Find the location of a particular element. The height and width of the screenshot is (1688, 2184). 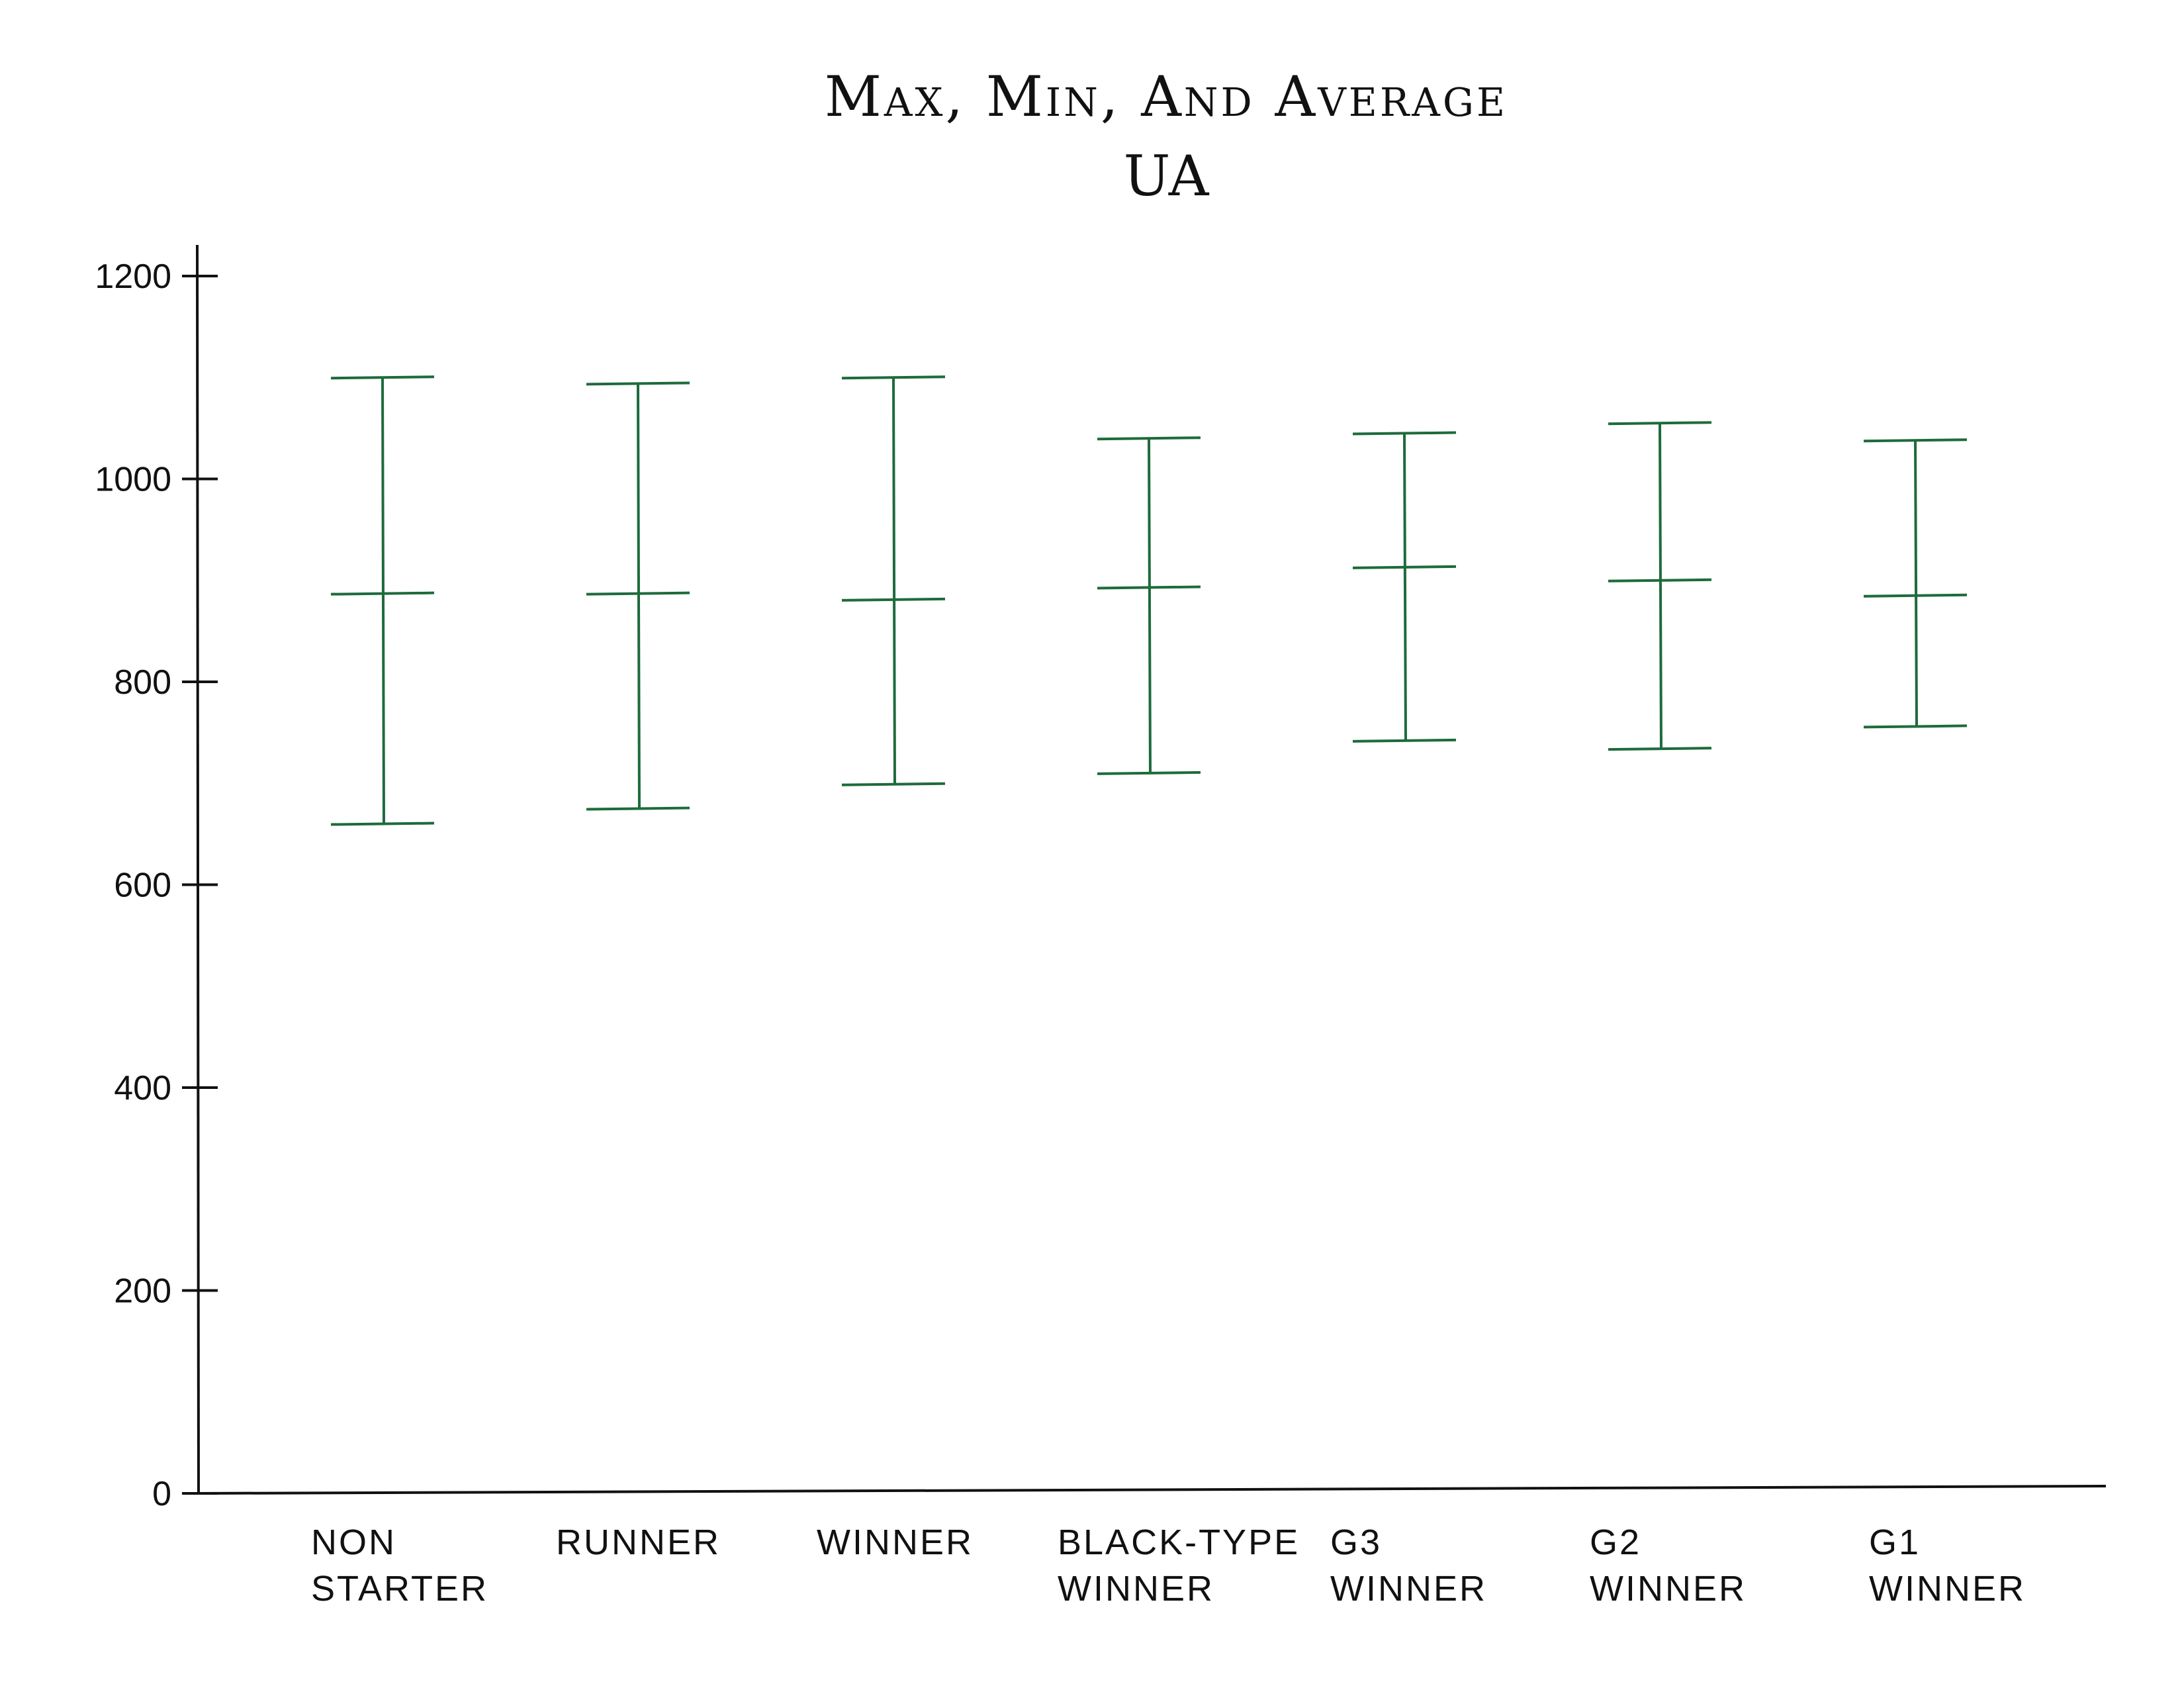

y-tick-label: 600 is located at coordinates (142, 886).